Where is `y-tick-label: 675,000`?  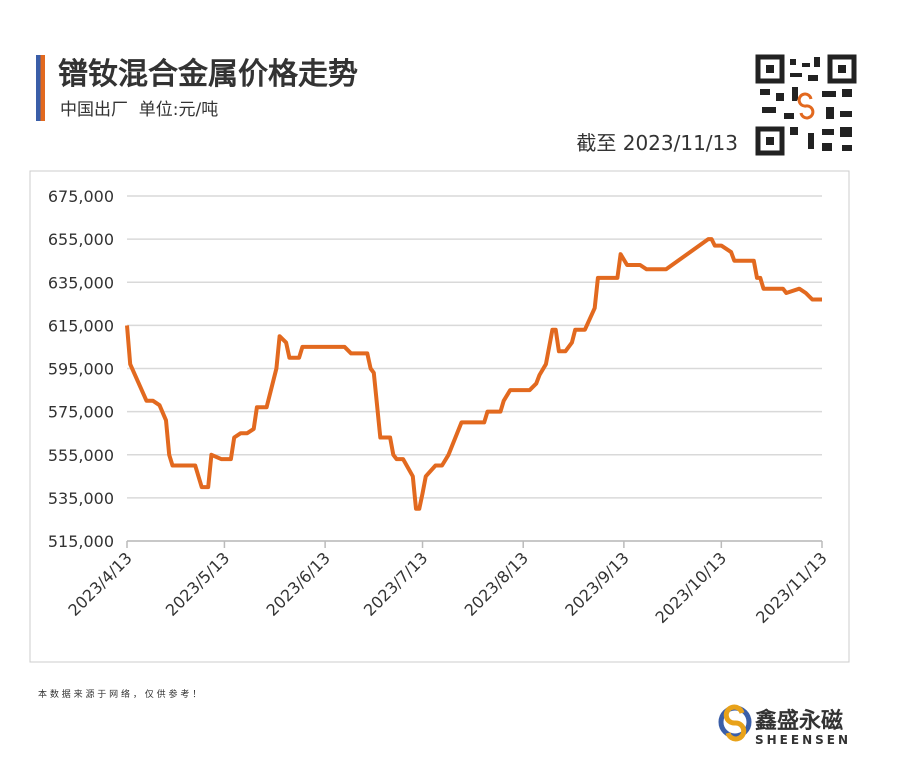
y-tick-label: 675,000 is located at coordinates (81, 196).